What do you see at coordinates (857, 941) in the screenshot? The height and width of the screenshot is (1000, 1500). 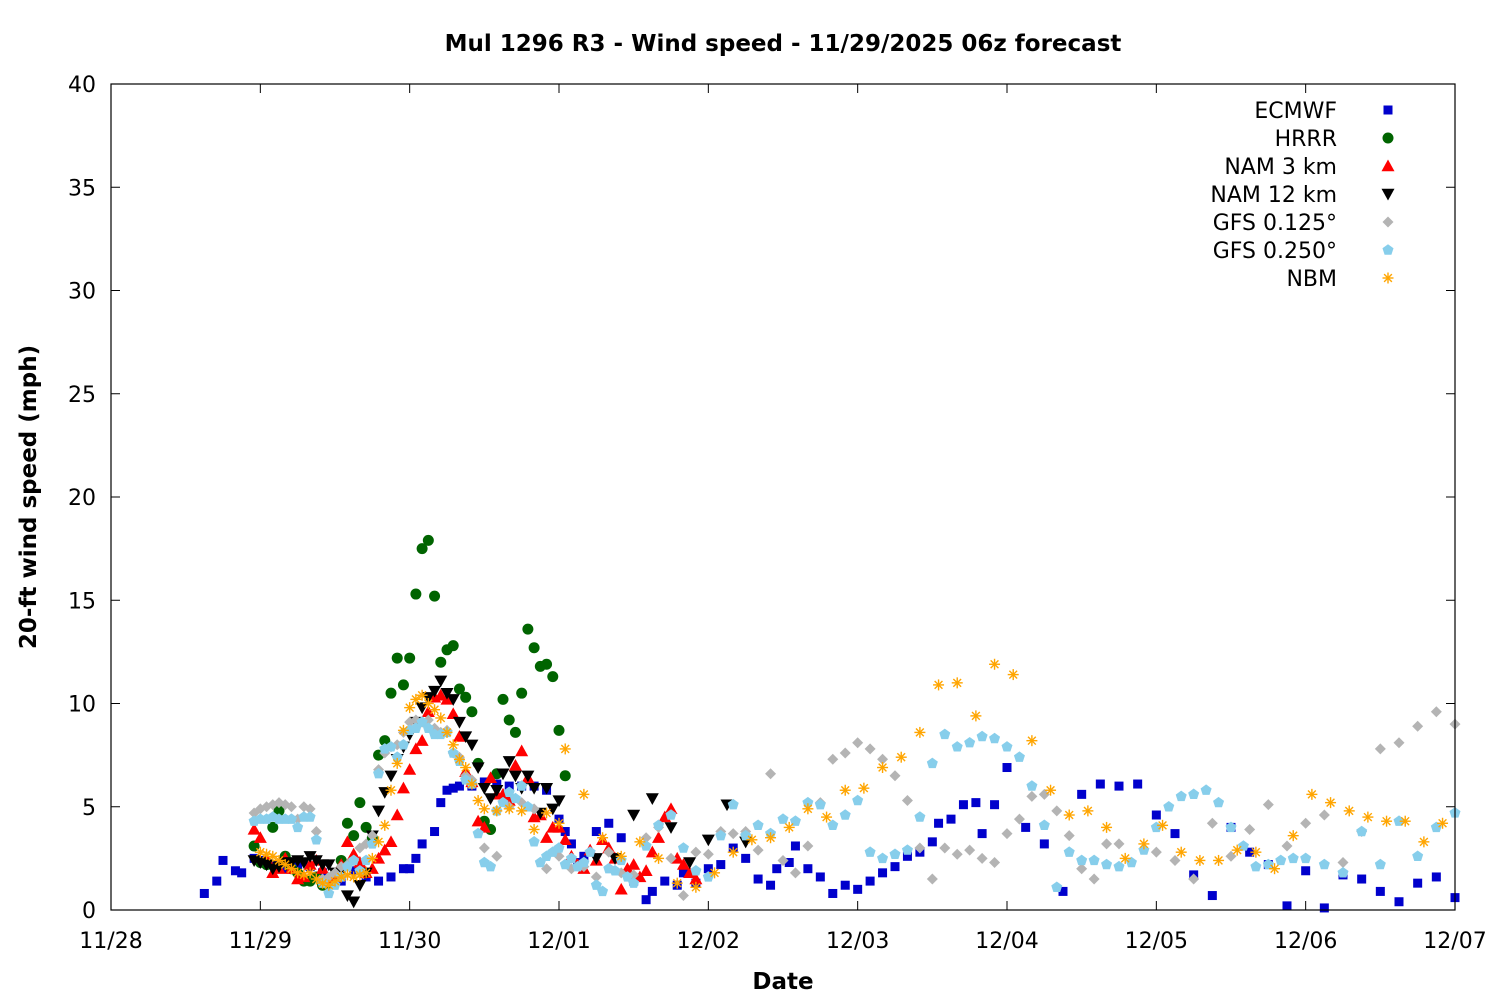 I see `x-tick-label: 12/03` at bounding box center [857, 941].